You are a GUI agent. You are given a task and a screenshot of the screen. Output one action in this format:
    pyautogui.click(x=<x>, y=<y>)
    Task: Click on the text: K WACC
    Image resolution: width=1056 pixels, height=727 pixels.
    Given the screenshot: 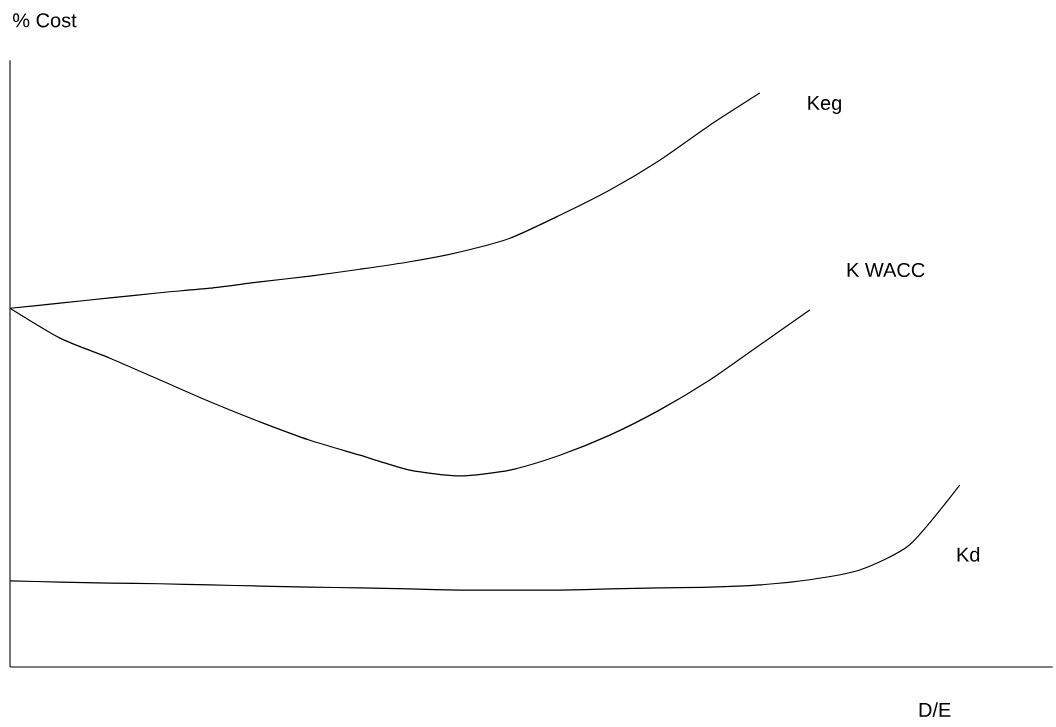 What is the action you would take?
    pyautogui.click(x=886, y=270)
    